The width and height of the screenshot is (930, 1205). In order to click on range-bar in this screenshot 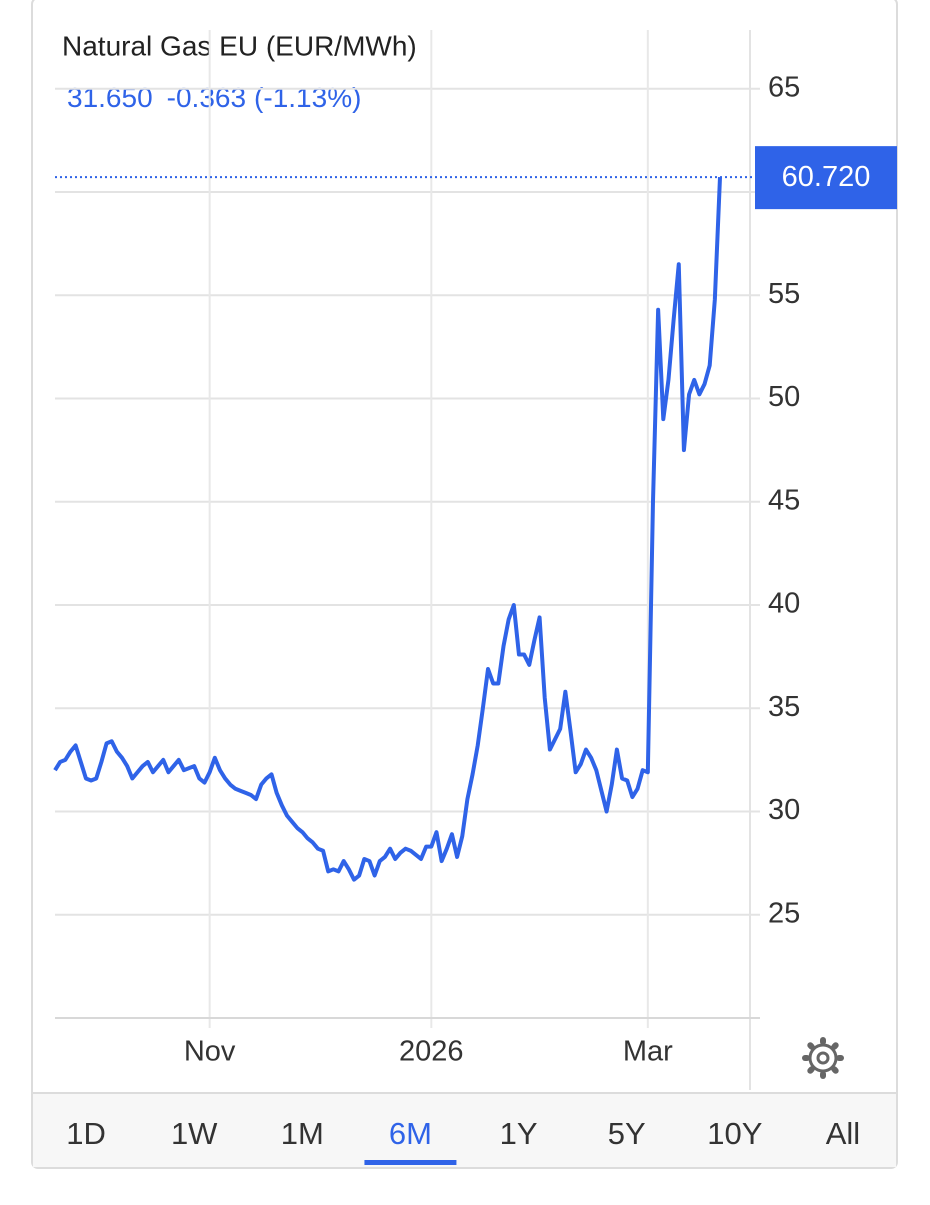, I will do `click(464, 1130)`.